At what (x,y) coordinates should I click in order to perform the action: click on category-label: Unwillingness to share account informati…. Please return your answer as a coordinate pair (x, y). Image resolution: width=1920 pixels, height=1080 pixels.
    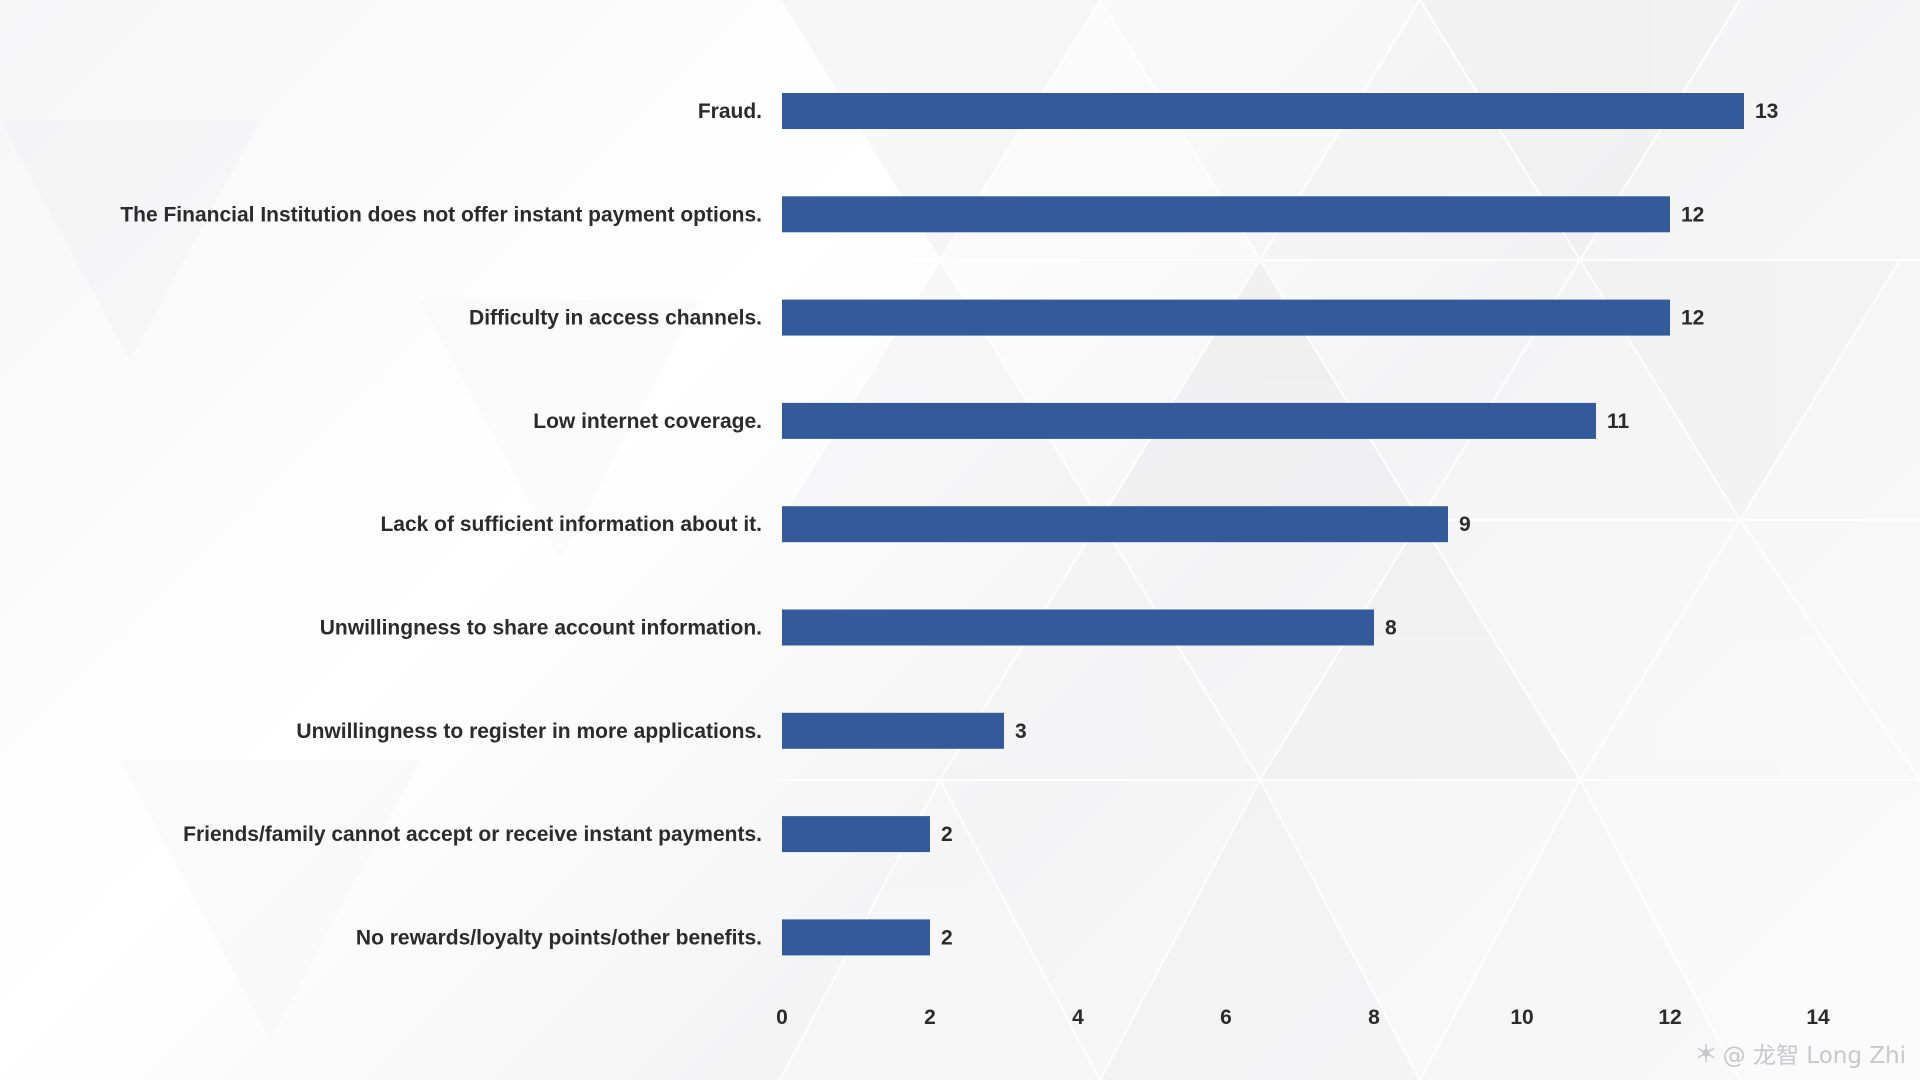
    Looking at the image, I should click on (541, 628).